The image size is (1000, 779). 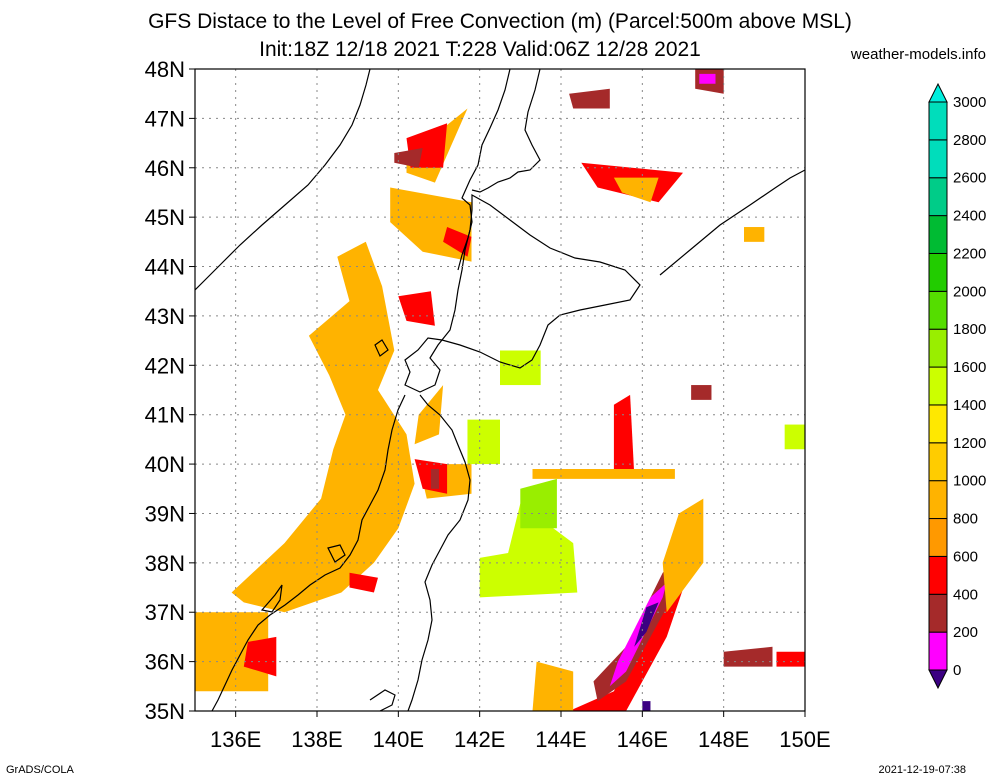 I want to click on lat-label: 37N, so click(x=165, y=612).